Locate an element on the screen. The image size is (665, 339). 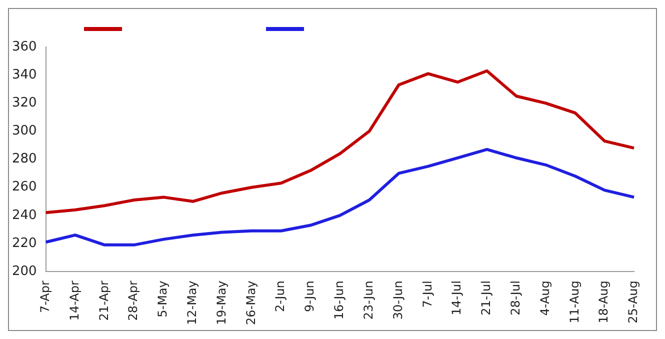
x-tick-label: 28-Jul is located at coordinates (515, 298).